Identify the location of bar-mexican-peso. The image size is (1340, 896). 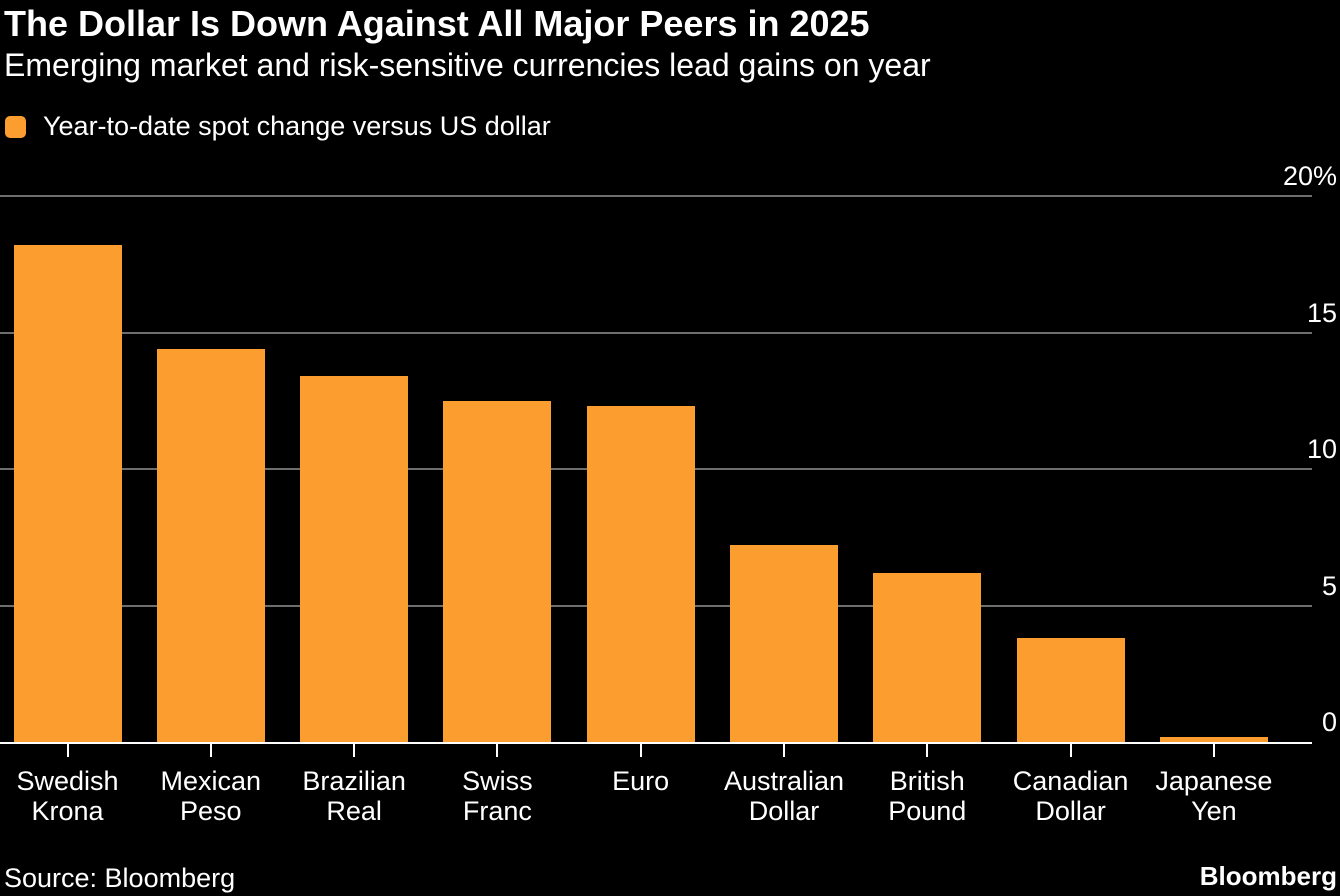
(210, 545).